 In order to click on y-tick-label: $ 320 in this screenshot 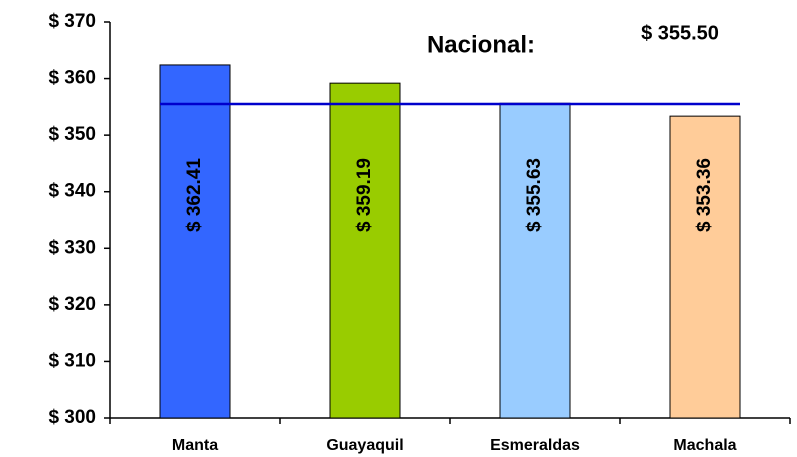, I will do `click(72, 304)`.